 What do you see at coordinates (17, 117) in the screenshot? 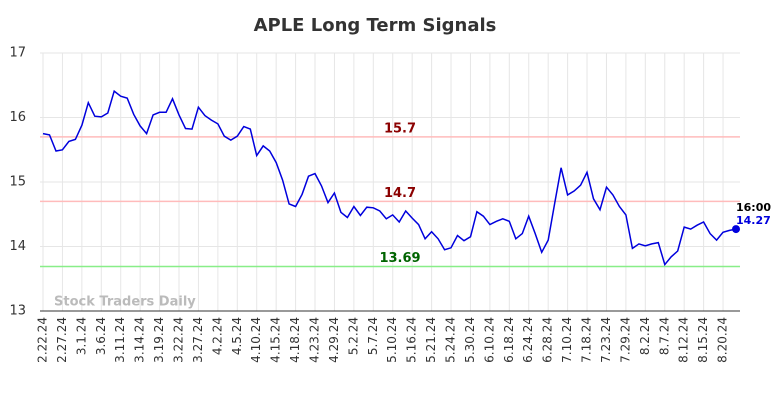
I see `y-tick-label: 16` at bounding box center [17, 117].